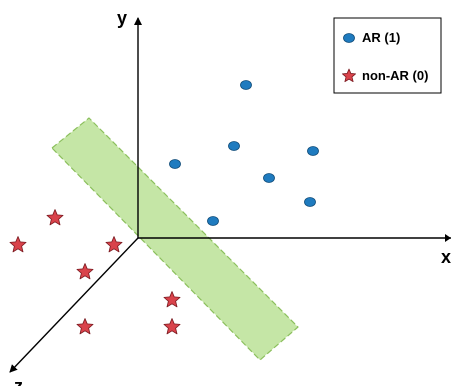 Image resolution: width=451 pixels, height=386 pixels. Describe the element at coordinates (381, 37) in the screenshot. I see `legend-ar-label: AR (1)` at that location.